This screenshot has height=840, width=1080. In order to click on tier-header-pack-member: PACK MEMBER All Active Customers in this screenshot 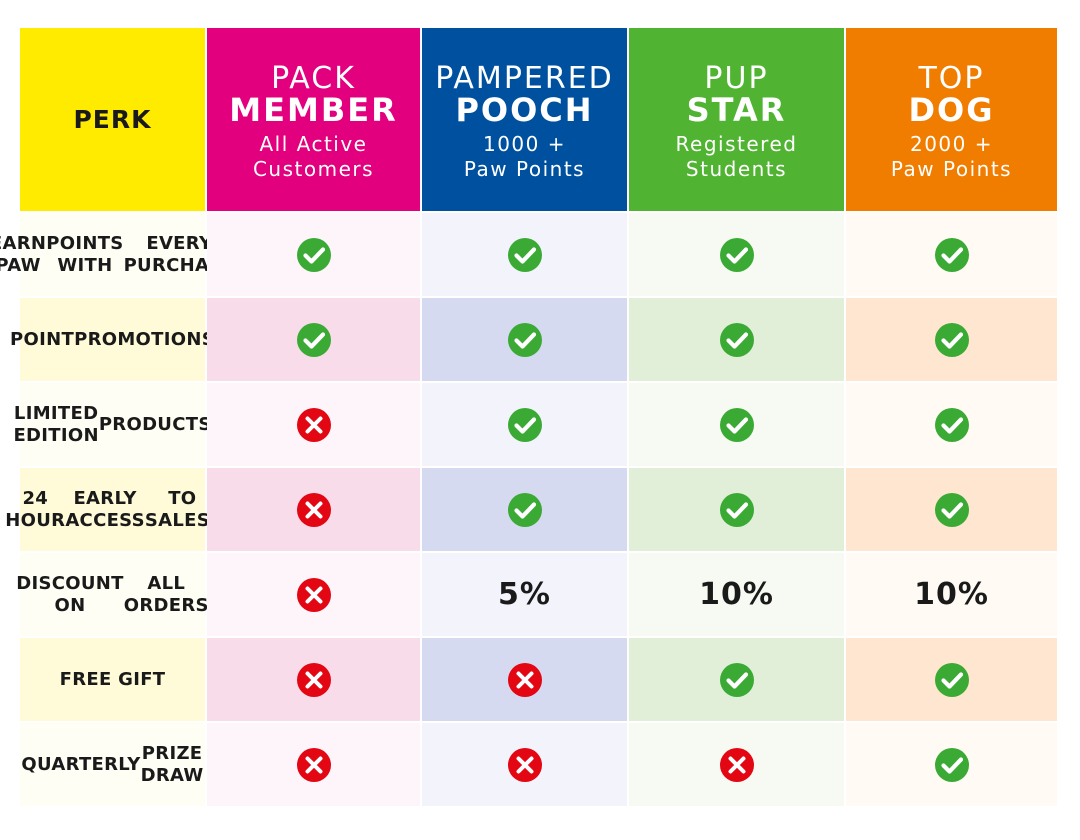, I will do `click(313, 119)`.